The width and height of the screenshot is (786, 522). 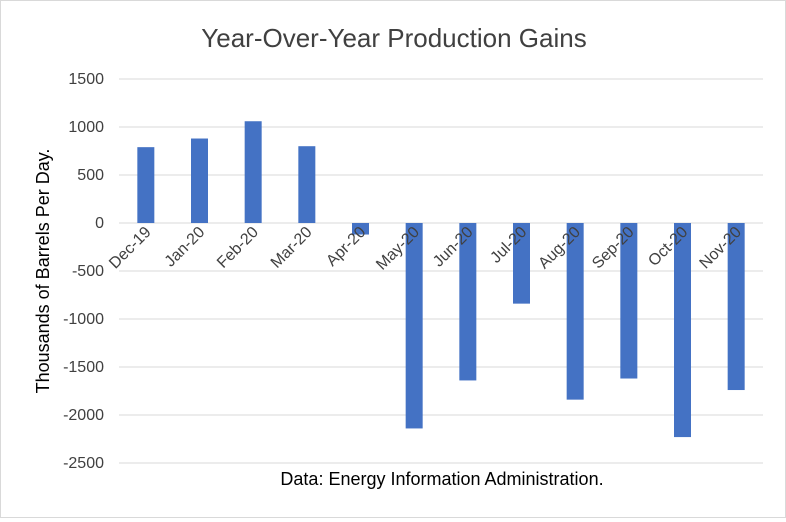 I want to click on x-tick-label: Jan-20, so click(x=185, y=247).